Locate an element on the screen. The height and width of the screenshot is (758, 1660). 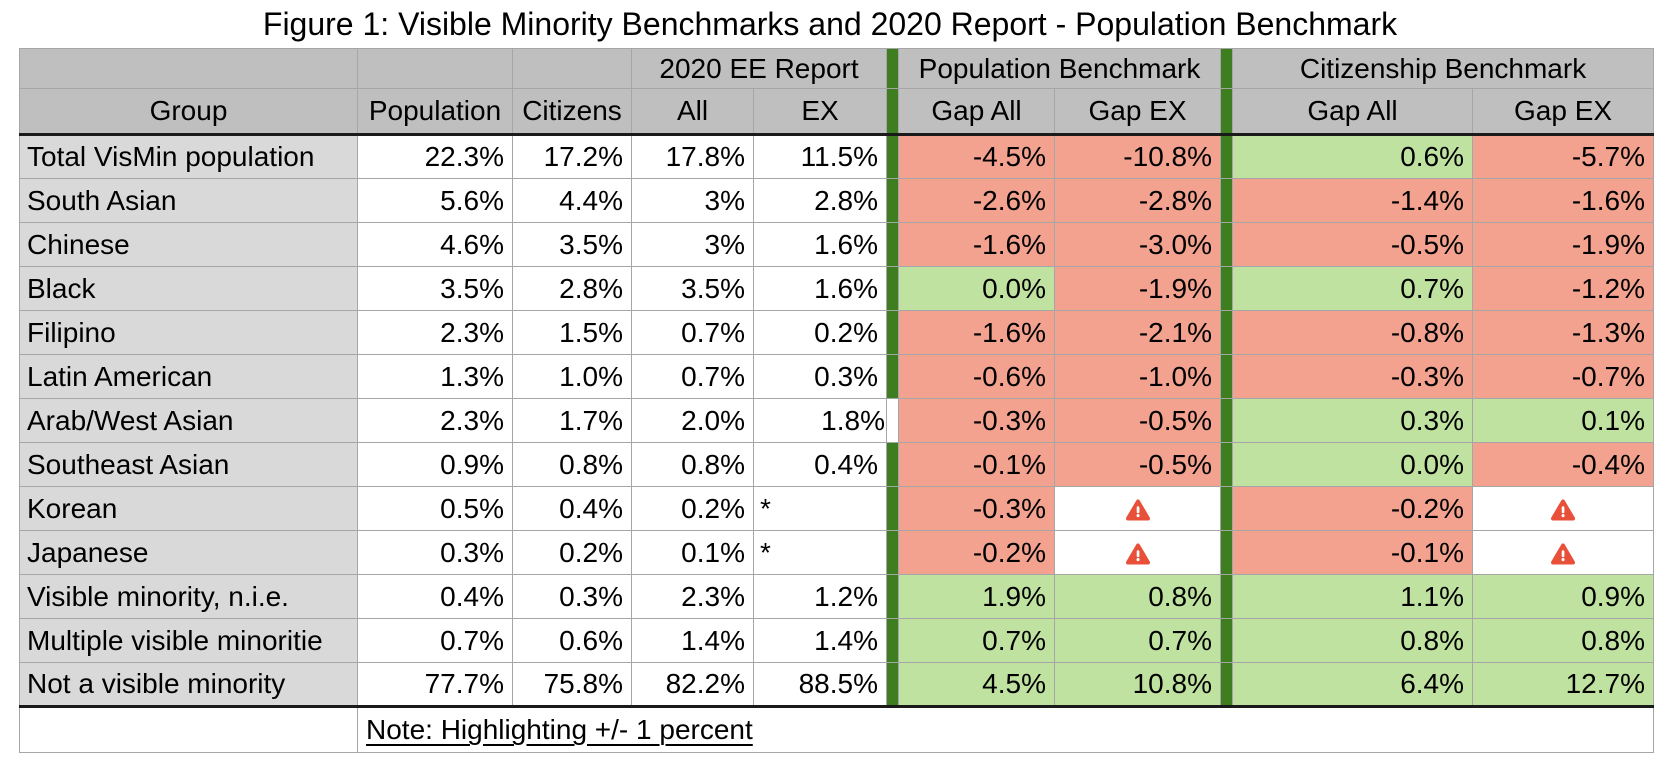
pb-gap-all-cell: -1.6% is located at coordinates (976, 244).